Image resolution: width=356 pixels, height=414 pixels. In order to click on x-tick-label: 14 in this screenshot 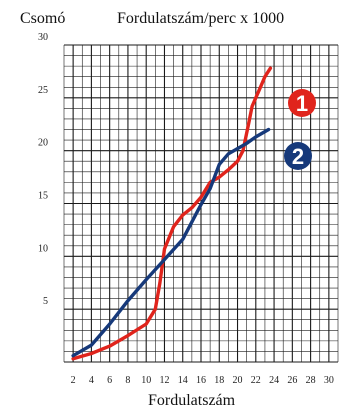, I will do `click(183, 380)`.